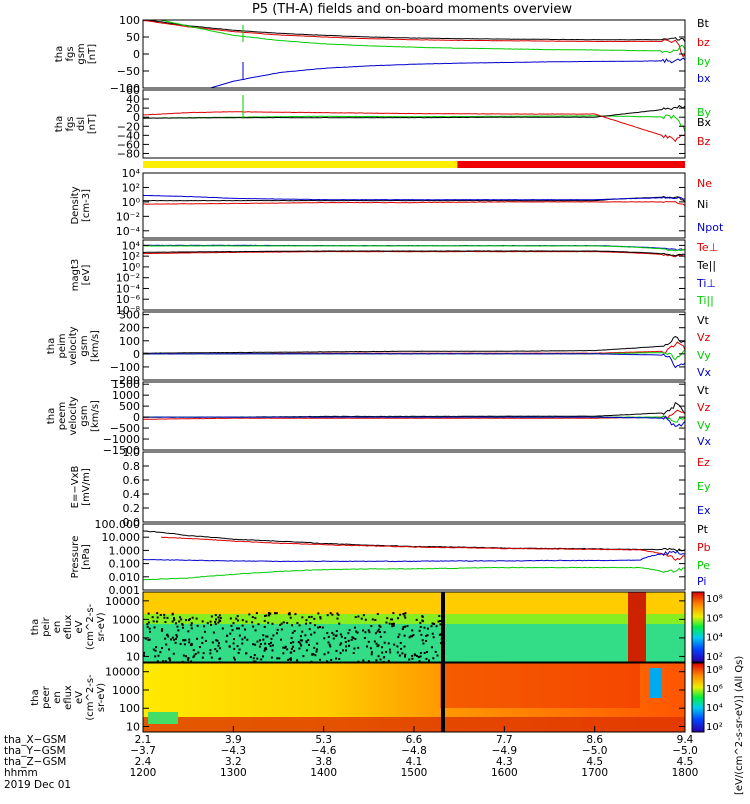 The width and height of the screenshot is (750, 804). What do you see at coordinates (714, 599) in the screenshot?
I see `colorbar-tick-label: 10⁸` at bounding box center [714, 599].